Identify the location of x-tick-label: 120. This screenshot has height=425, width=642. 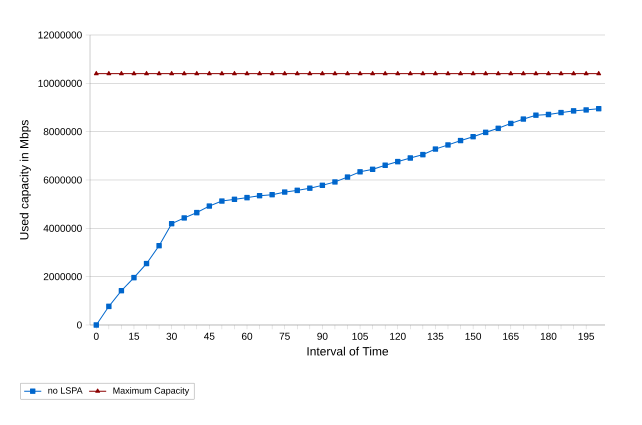
(398, 336).